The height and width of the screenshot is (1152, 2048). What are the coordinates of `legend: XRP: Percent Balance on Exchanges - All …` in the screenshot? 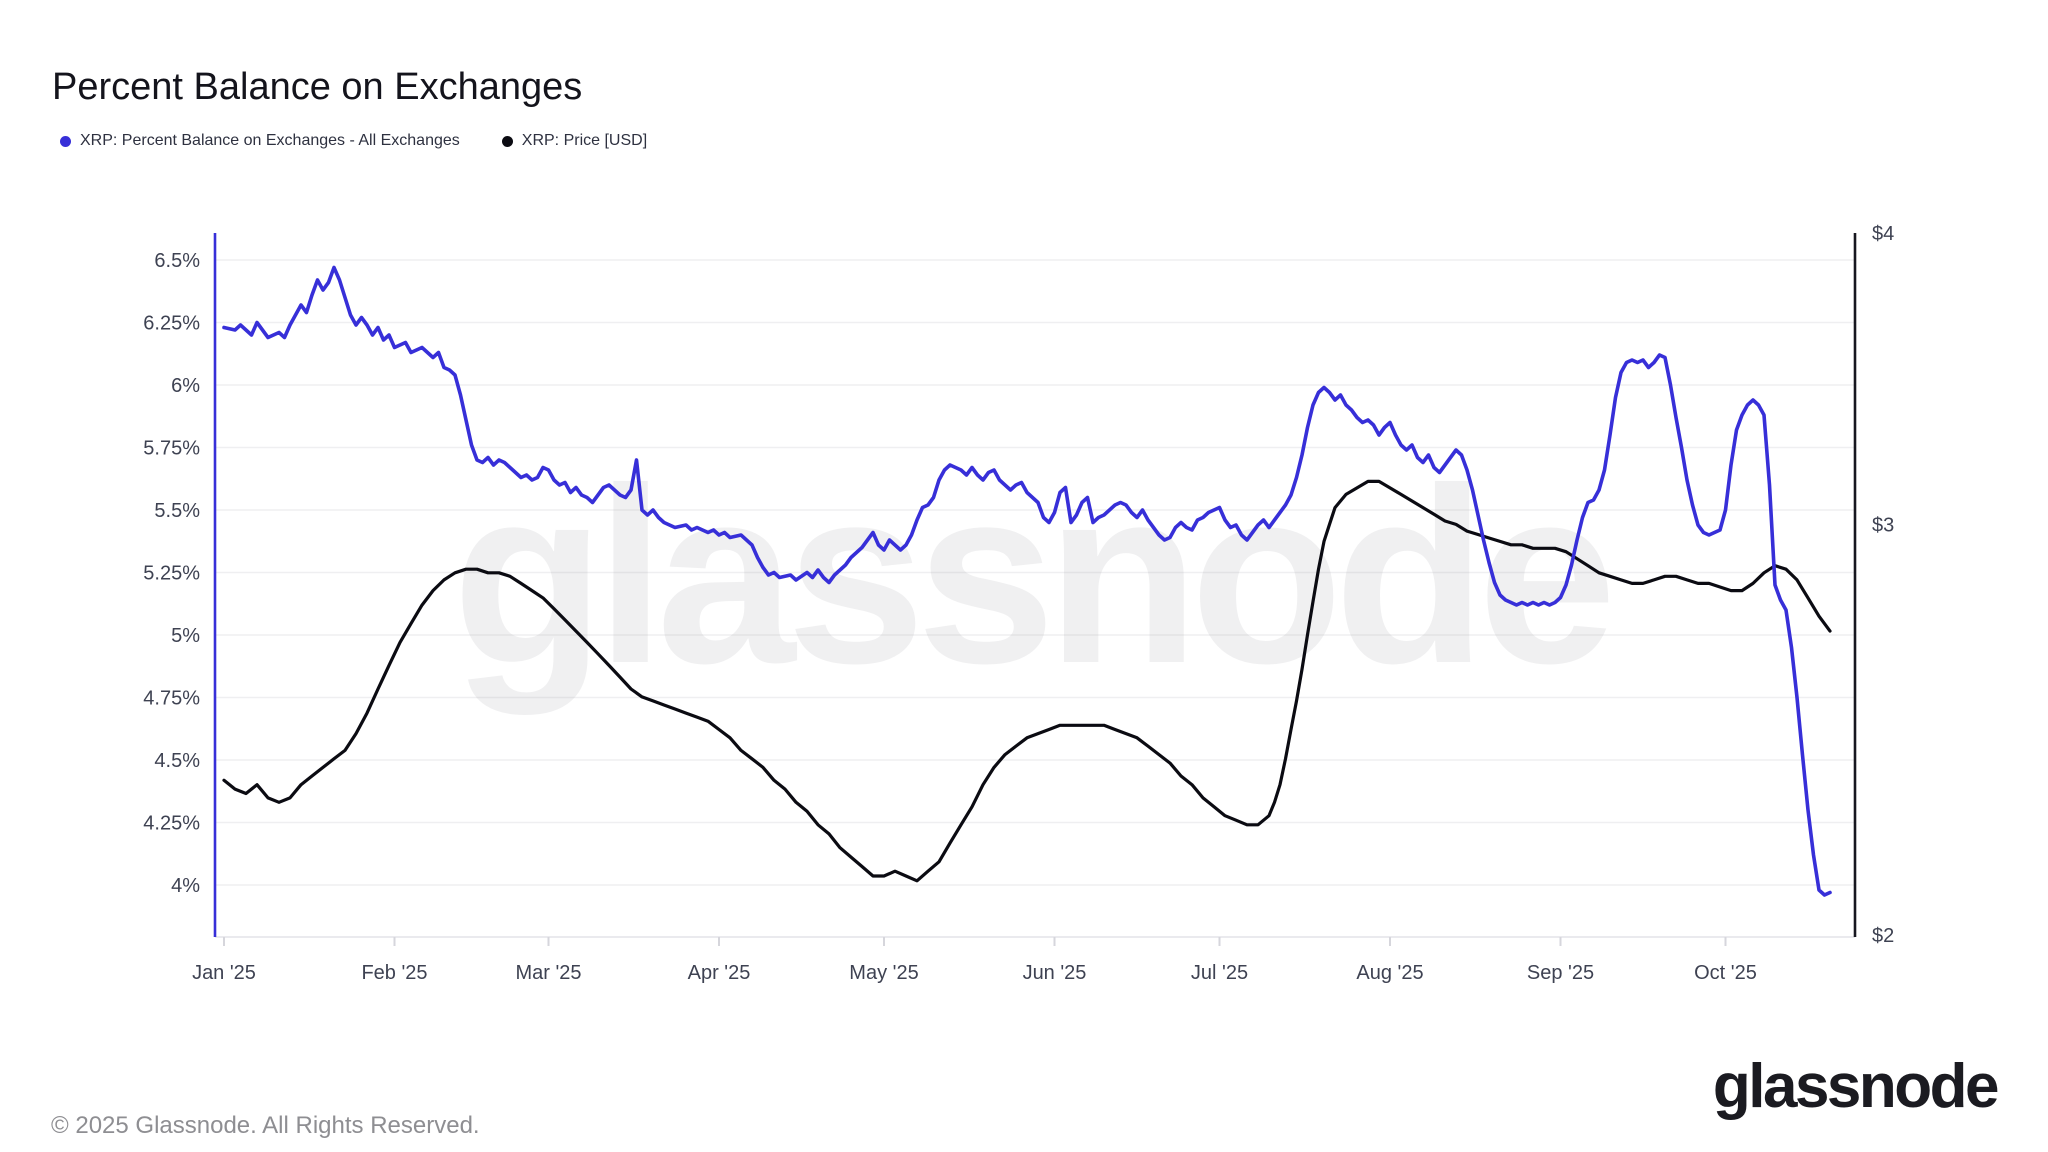 It's located at (353, 141).